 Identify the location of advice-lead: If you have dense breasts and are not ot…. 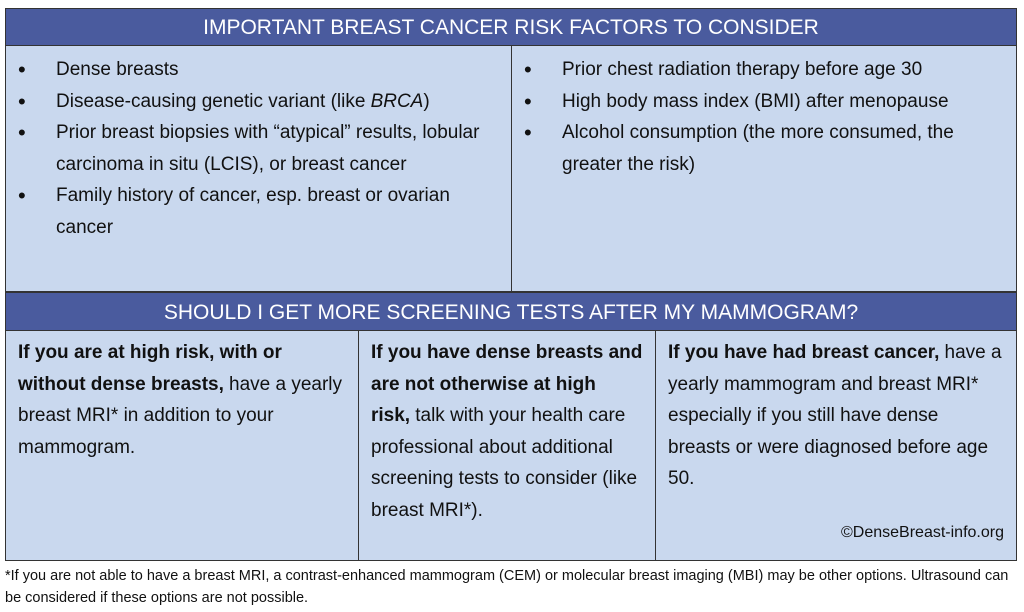
(507, 384).